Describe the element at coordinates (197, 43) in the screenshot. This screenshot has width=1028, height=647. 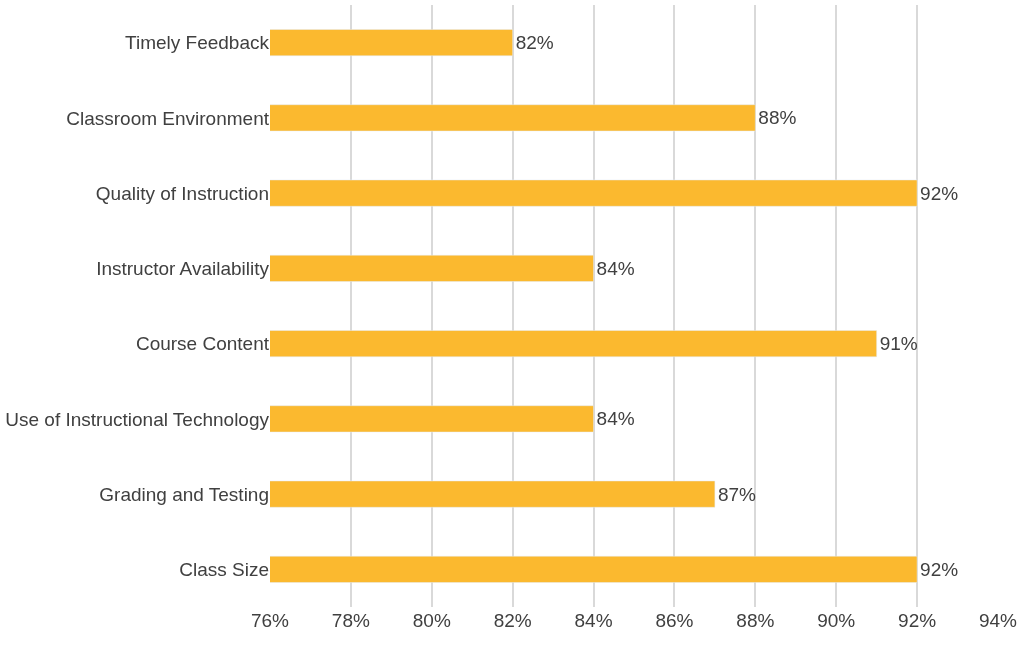
I see `y-tick-label: Timely Feedback` at that location.